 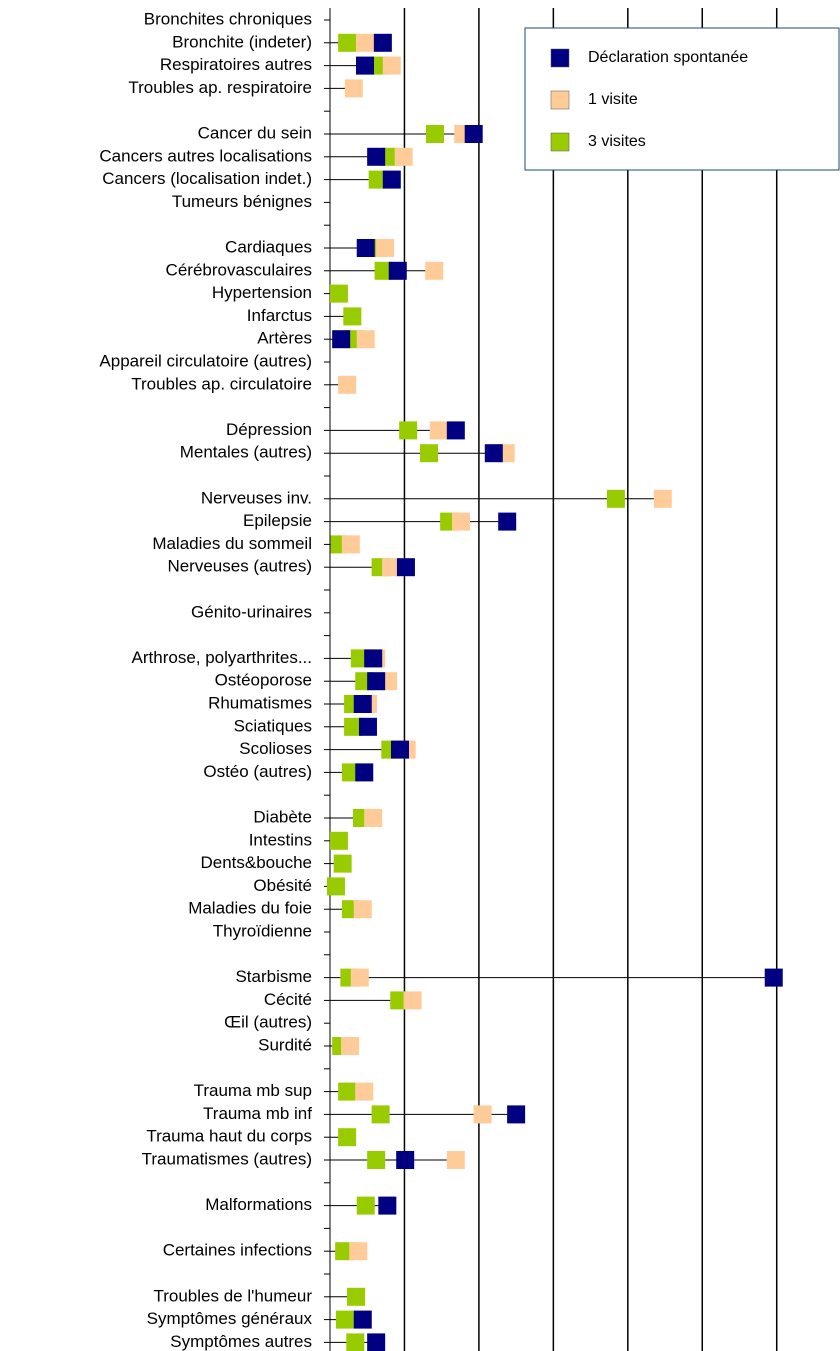 I want to click on y-tick-label: Maladies du foie, so click(x=250, y=908).